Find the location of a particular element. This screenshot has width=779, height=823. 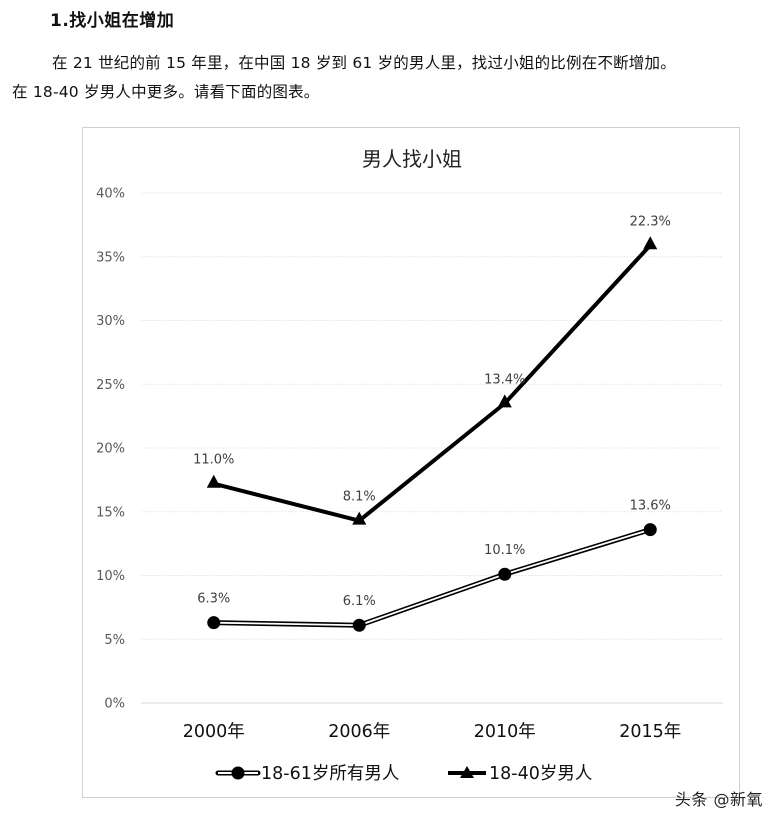

y-tick-label: 10% is located at coordinates (110, 576).